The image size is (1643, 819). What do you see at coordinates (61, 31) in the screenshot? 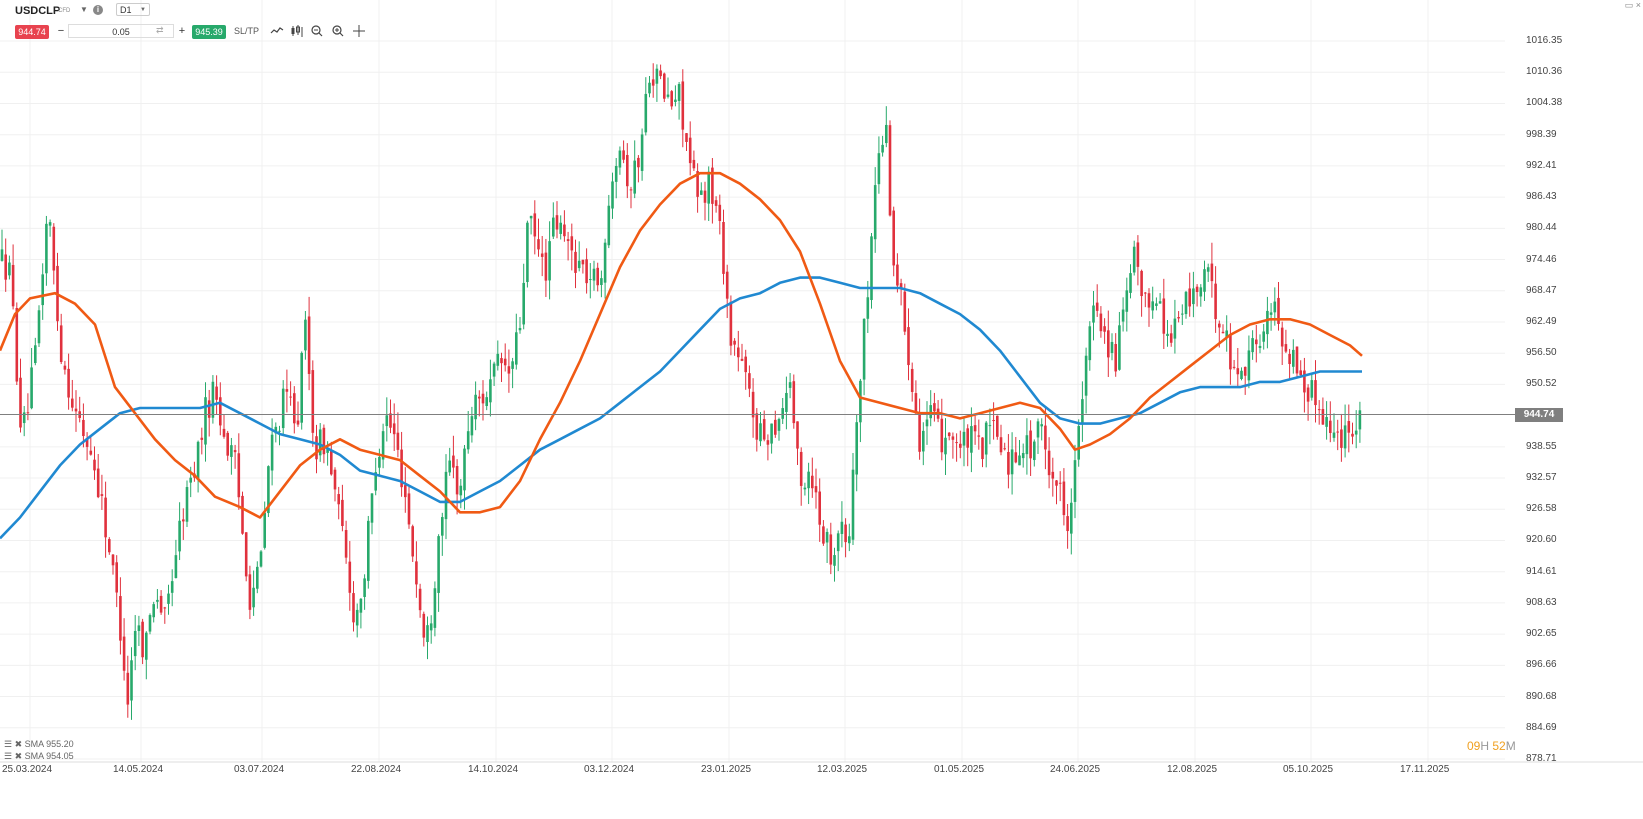
I see `decrease-quantity-button: −` at bounding box center [61, 31].